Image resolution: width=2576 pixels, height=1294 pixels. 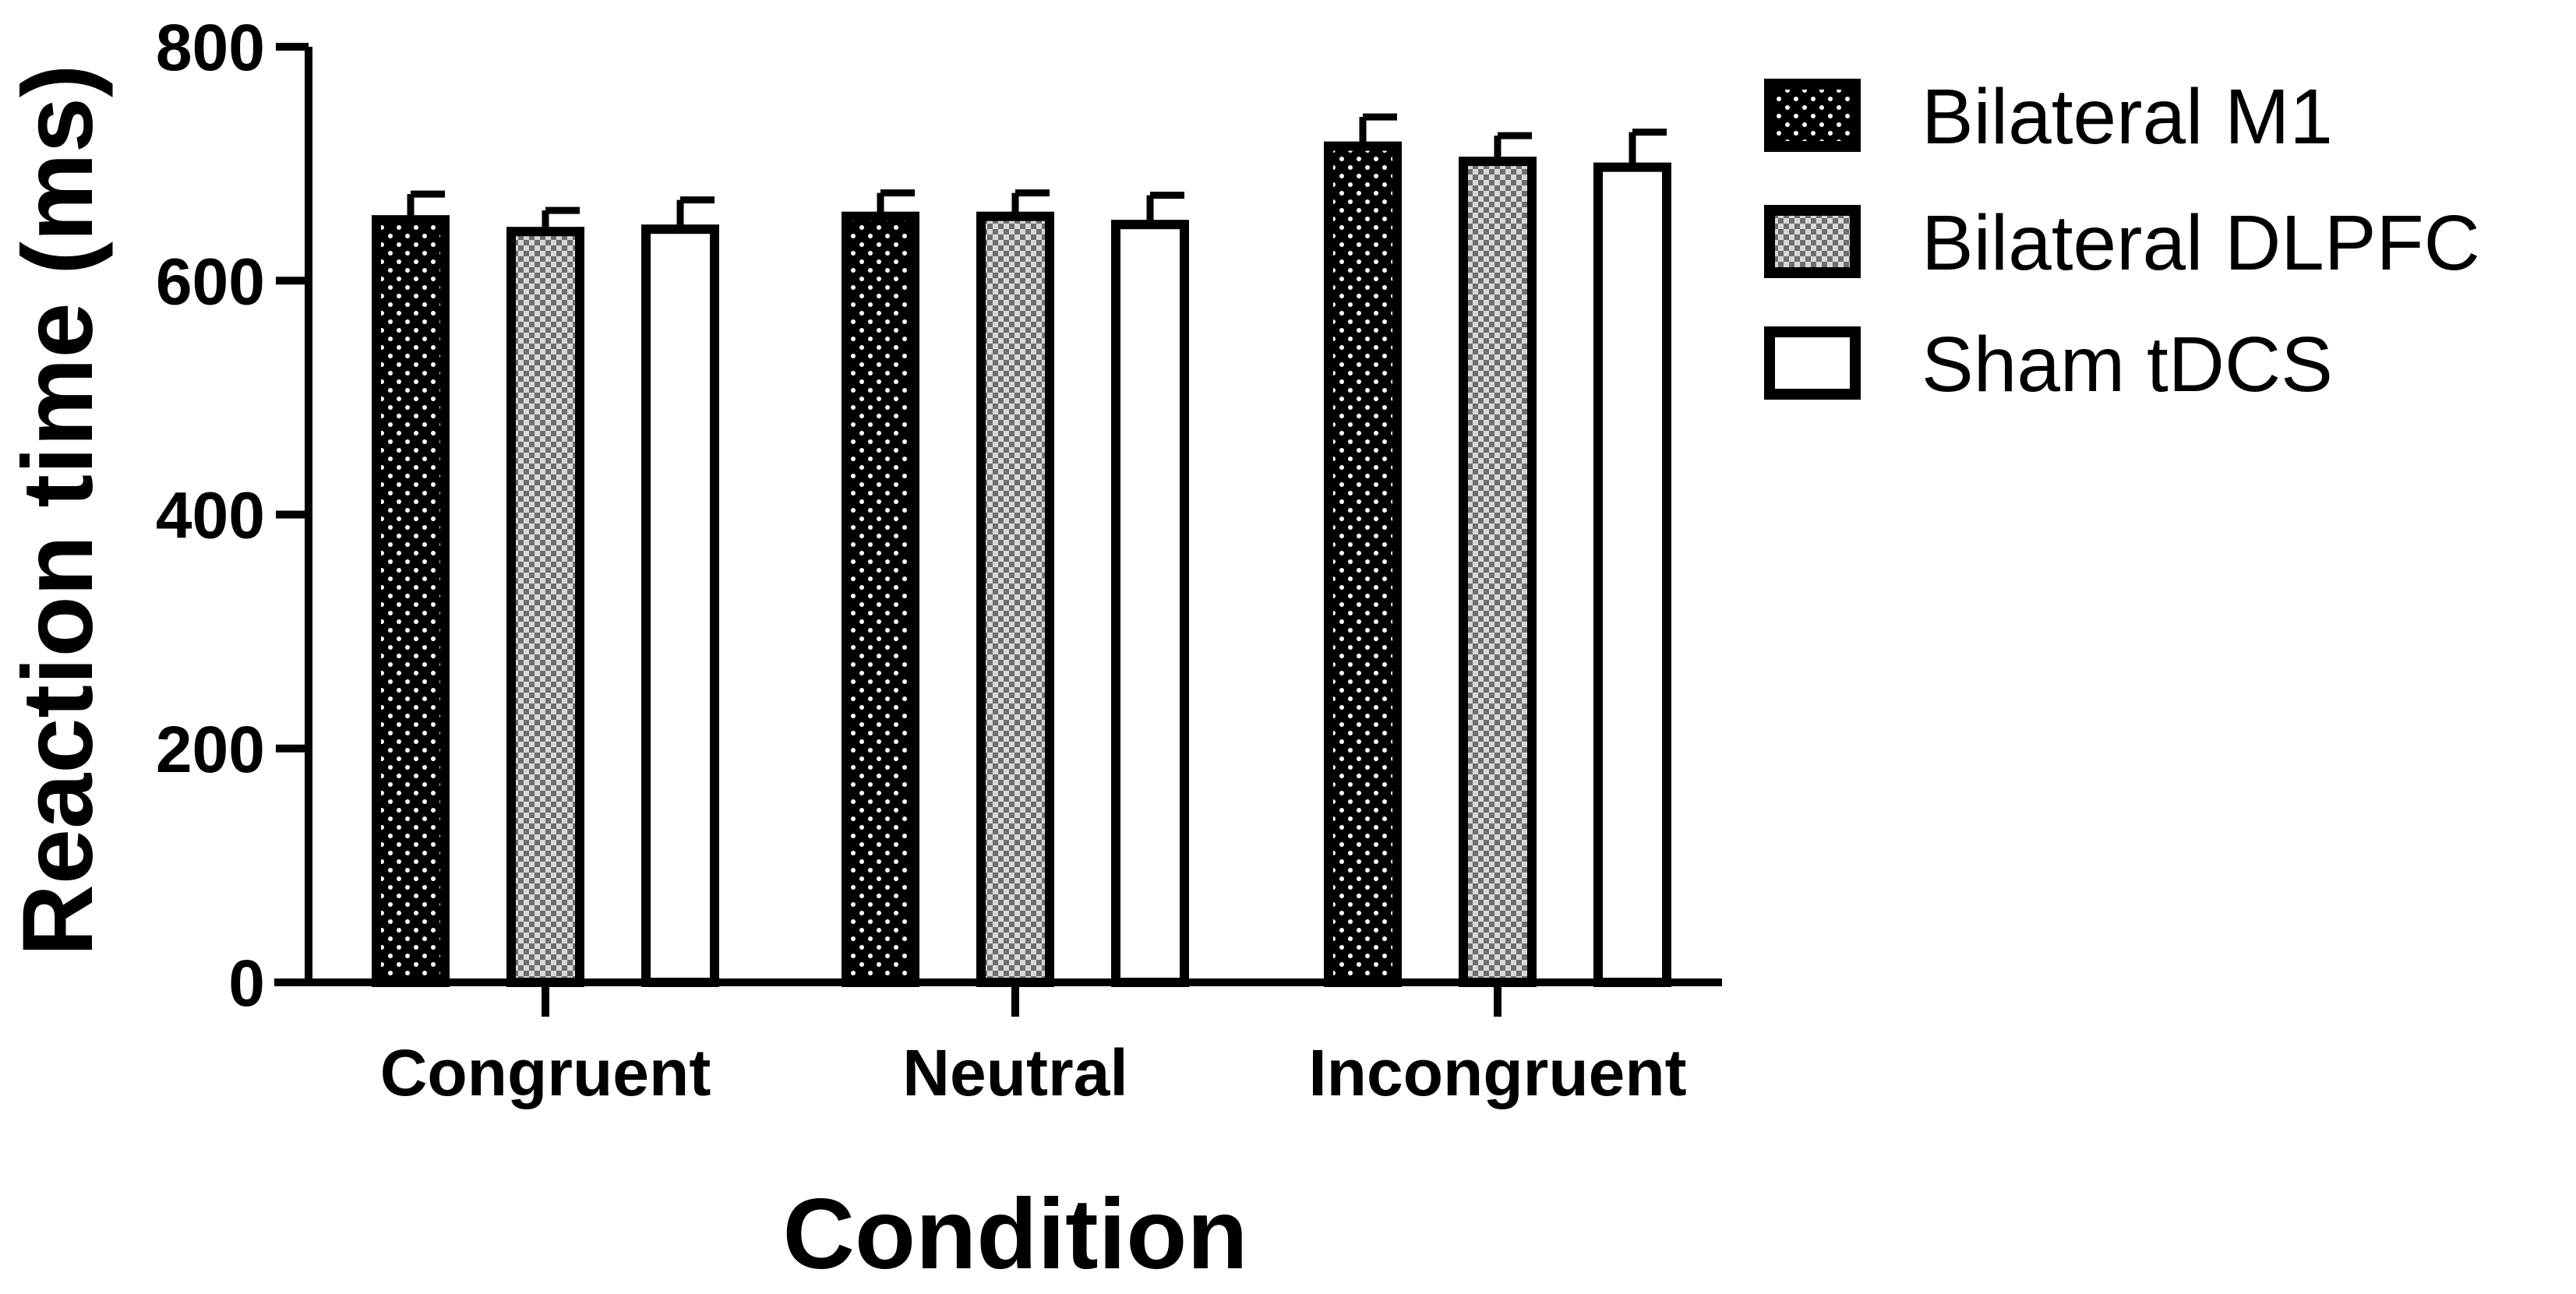 What do you see at coordinates (2127, 116) in the screenshot?
I see `legend-label: Bilateral M1` at bounding box center [2127, 116].